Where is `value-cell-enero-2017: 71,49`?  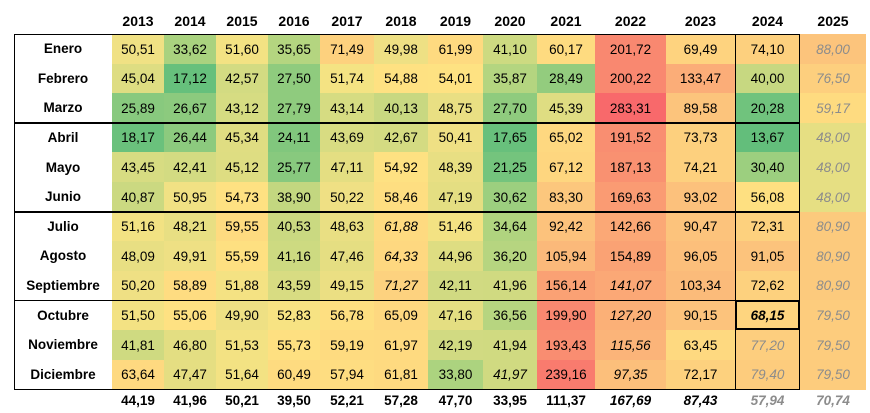
value-cell-enero-2017: 71,49 is located at coordinates (347, 49).